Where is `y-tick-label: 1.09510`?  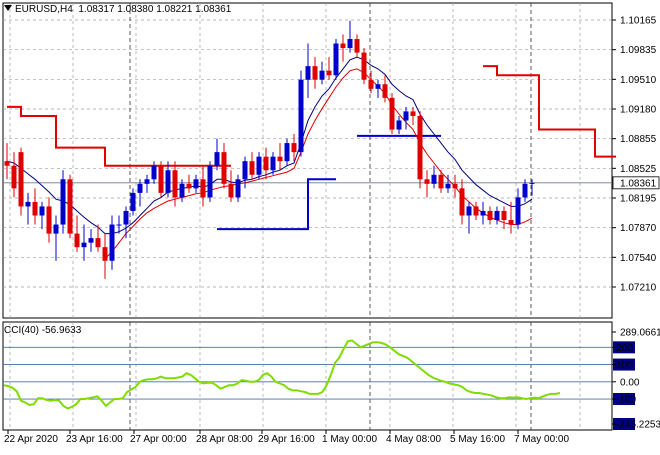
y-tick-label: 1.09510 is located at coordinates (638, 80).